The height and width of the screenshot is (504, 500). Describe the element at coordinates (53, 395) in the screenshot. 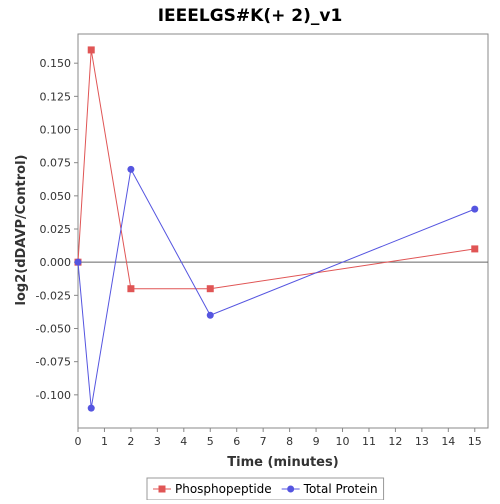

I see `y-tick-label: -0.100` at that location.